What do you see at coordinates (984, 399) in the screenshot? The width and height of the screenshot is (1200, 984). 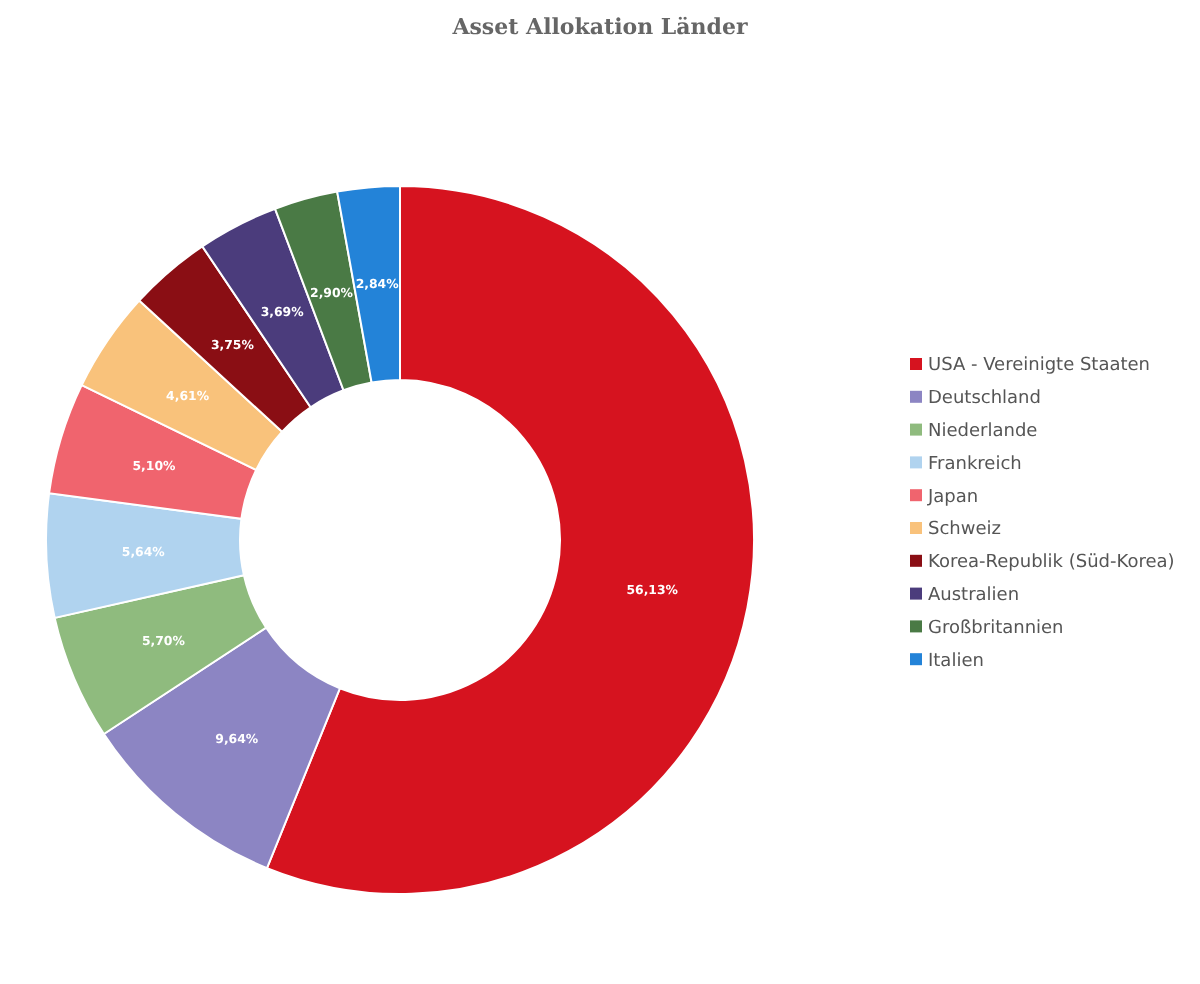 I see `legend-label: Deutschland` at bounding box center [984, 399].